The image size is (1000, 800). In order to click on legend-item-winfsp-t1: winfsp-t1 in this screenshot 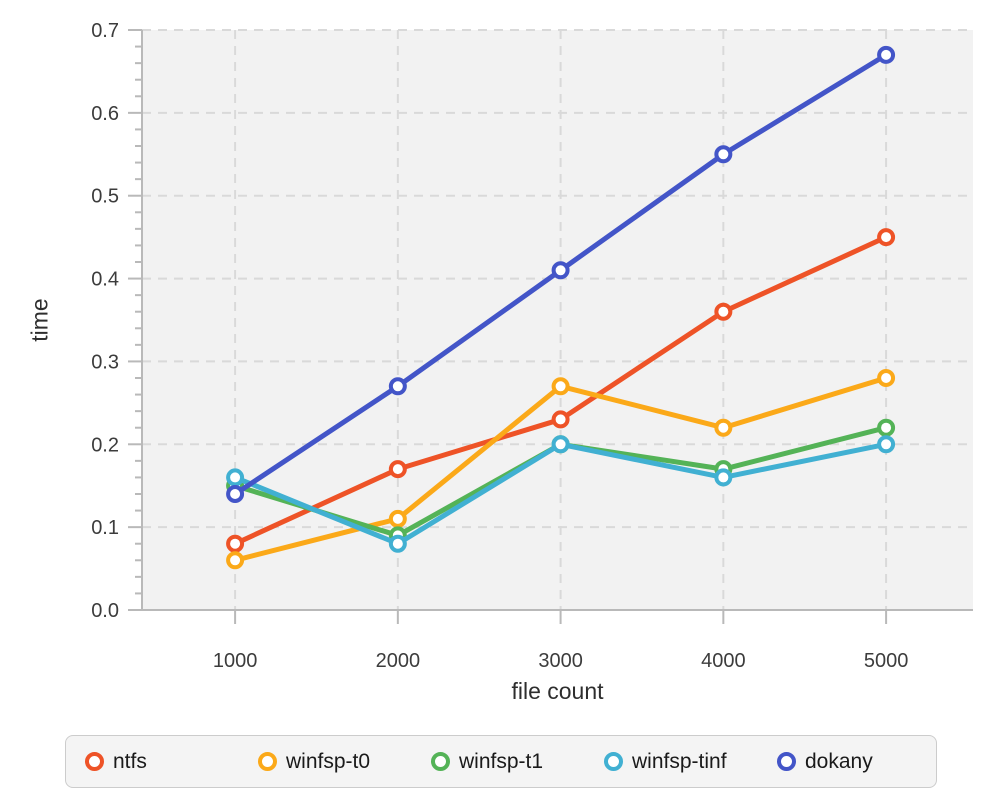, I will do `click(517, 762)`.